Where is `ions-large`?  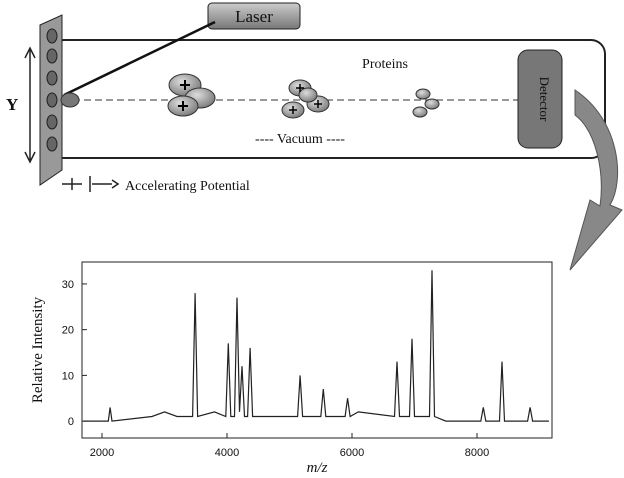 ions-large is located at coordinates (191, 95).